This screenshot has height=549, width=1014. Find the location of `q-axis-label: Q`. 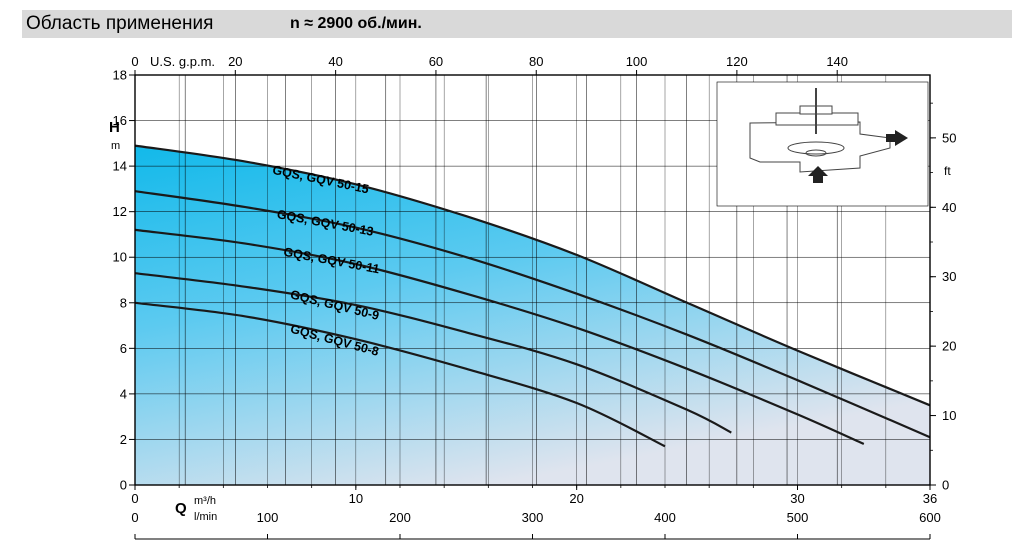

q-axis-label: Q is located at coordinates (181, 508).